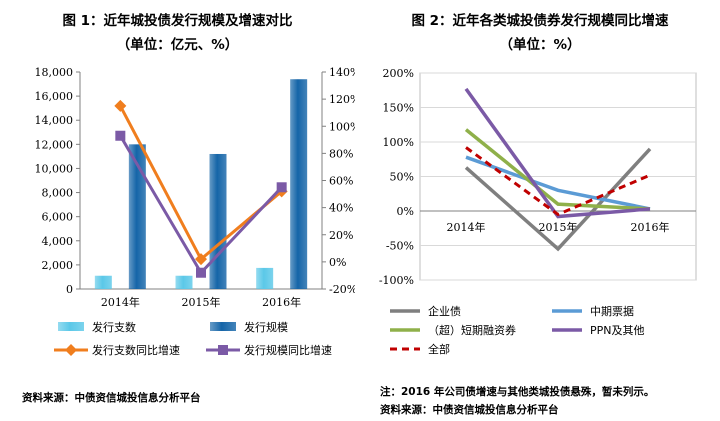 The width and height of the screenshot is (720, 421). Describe the element at coordinates (111, 398) in the screenshot. I see `left-source-note: 资料来源：中债资信城投信息分析平台` at that location.